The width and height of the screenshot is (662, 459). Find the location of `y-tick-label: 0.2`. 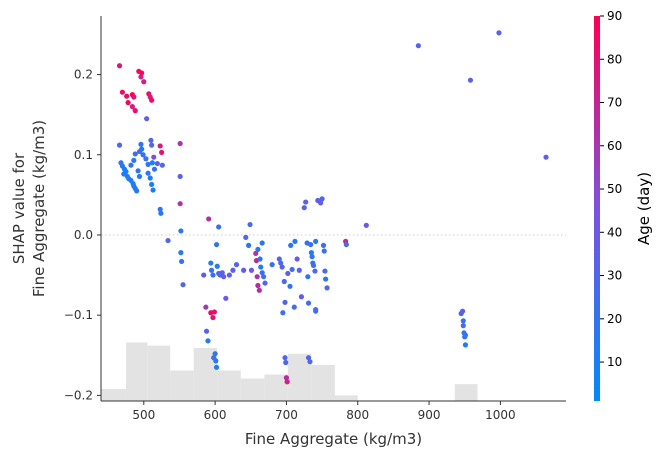

y-tick-label: 0.2 is located at coordinates (83, 75).